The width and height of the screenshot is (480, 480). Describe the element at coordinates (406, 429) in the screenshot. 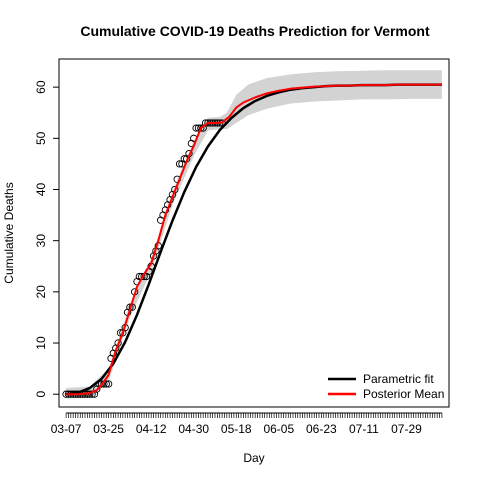

I see `x-tick-label: 07-29` at that location.